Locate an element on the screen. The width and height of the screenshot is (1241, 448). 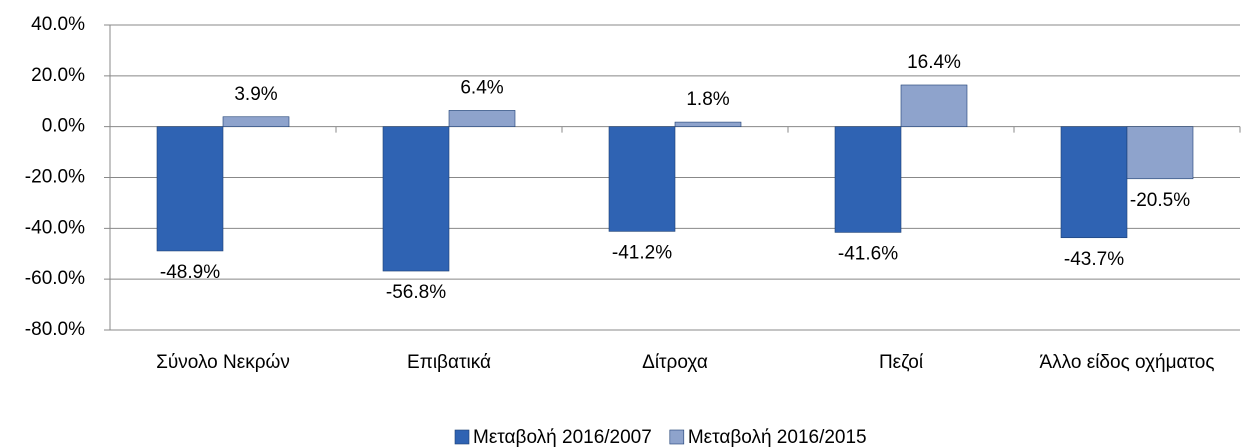
data-label: -43.7% is located at coordinates (1094, 259).